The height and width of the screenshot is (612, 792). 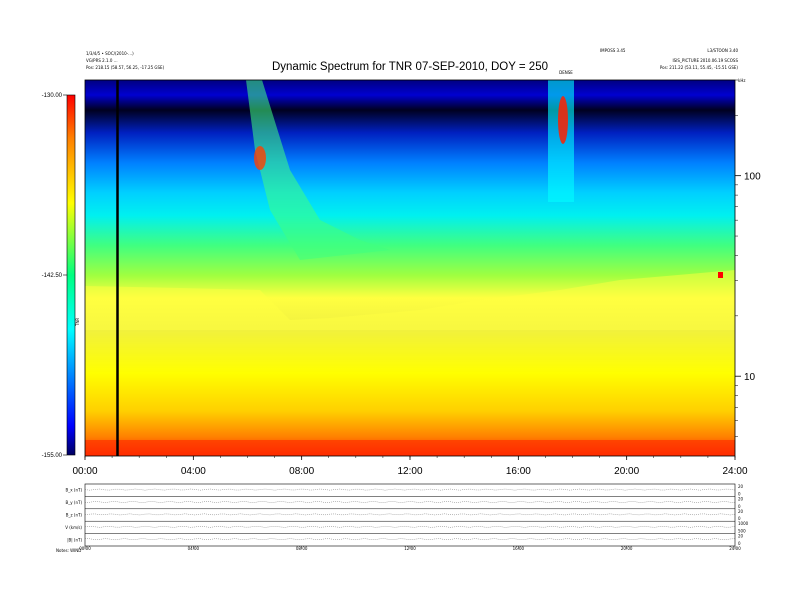 I want to click on lower-panels-frame, so click(x=410, y=515).